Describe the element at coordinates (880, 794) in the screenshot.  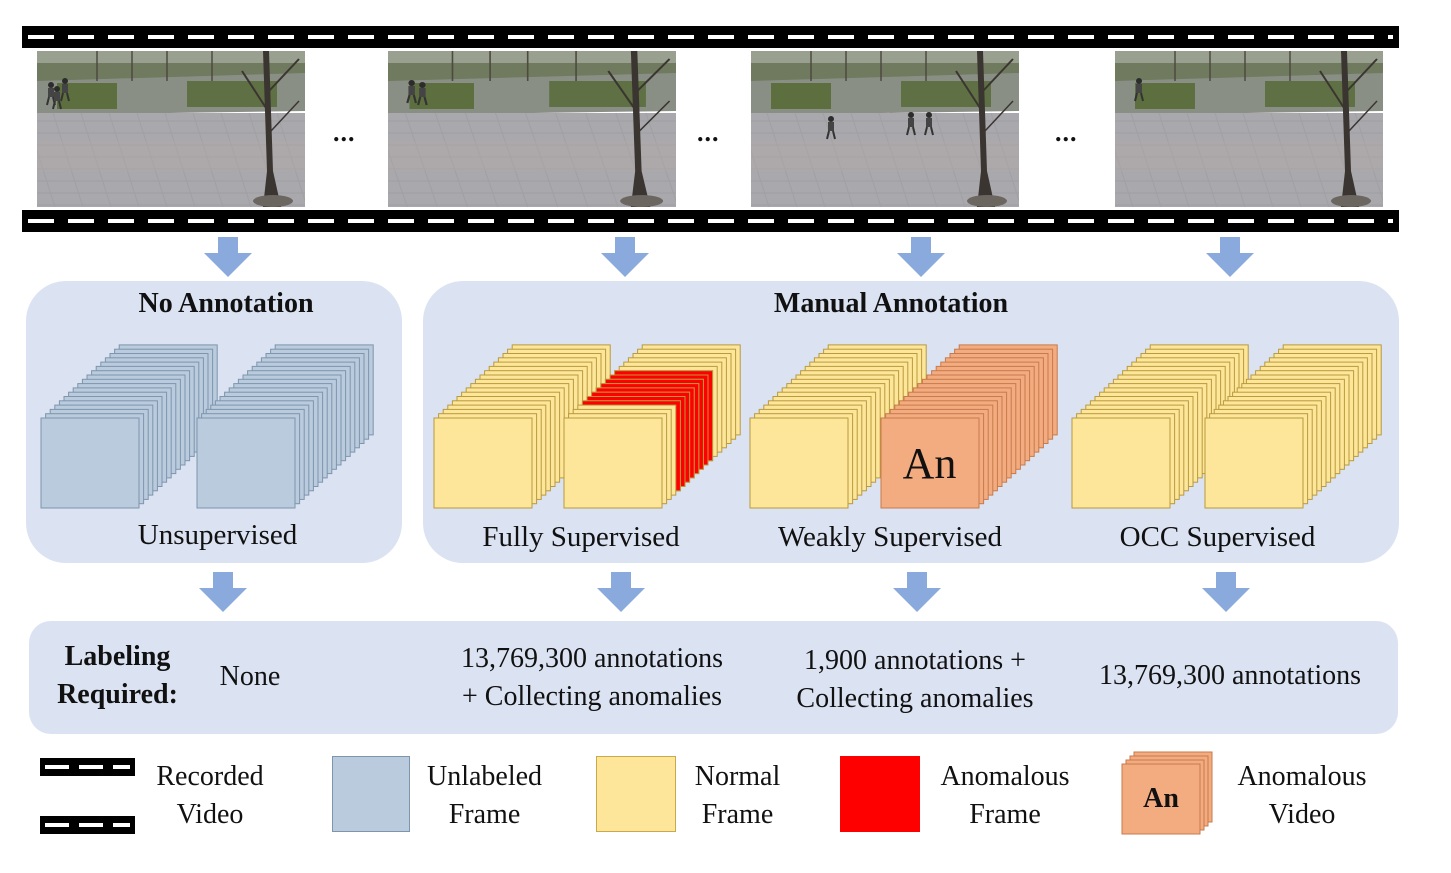
I see `legend-anomalous-frame-swatch` at that location.